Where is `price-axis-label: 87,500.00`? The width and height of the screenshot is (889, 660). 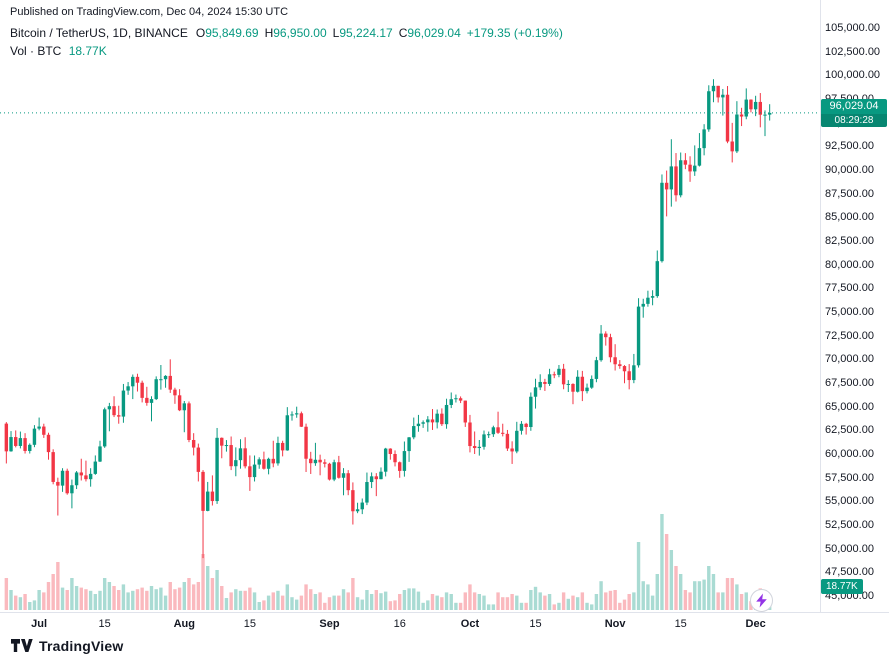 price-axis-label: 87,500.00 is located at coordinates (849, 193).